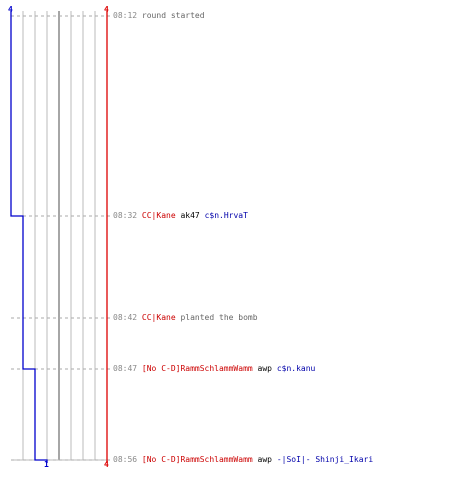  Describe the element at coordinates (219, 317) in the screenshot. I see `event-text: planted the bomb` at that location.